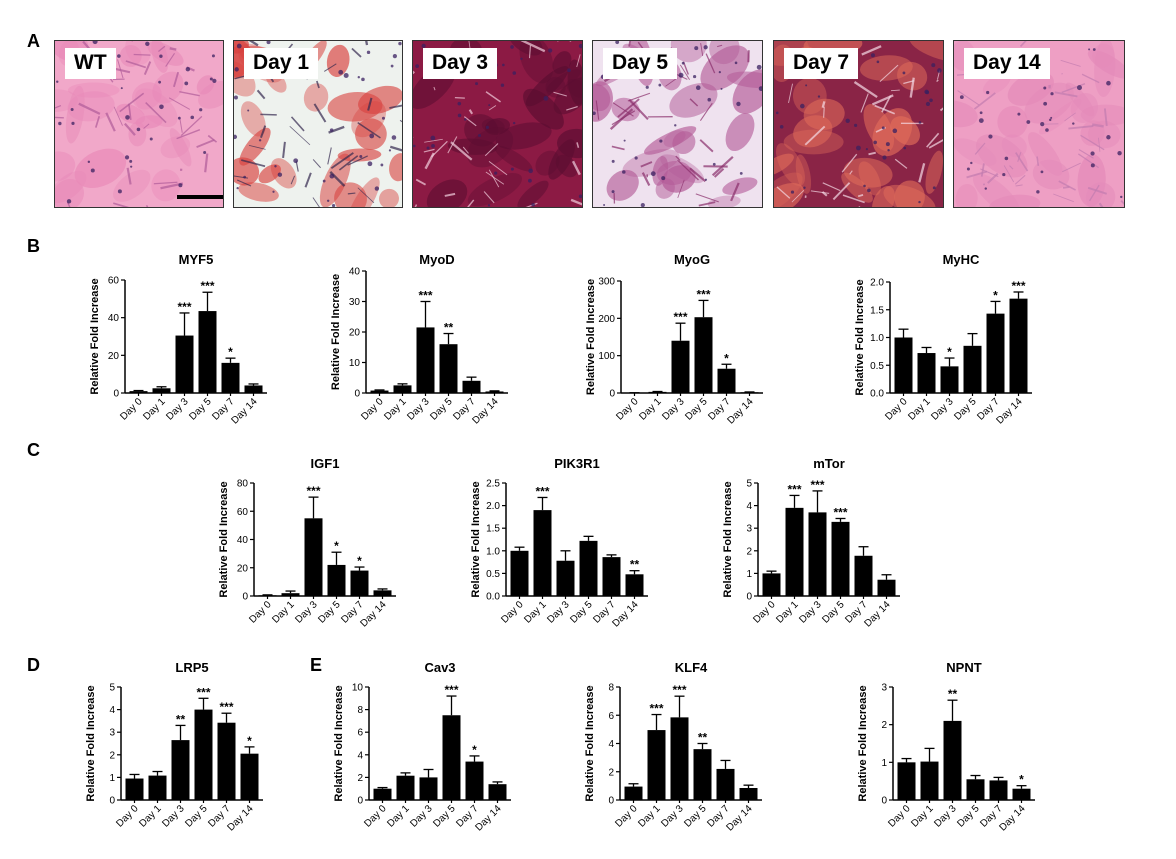  I want to click on y-tick-label: 300, so click(606, 282).